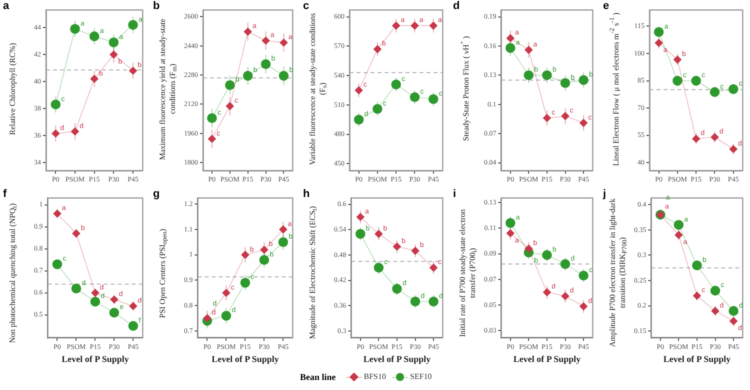 The width and height of the screenshot is (750, 390). What do you see at coordinates (420, 376) in the screenshot?
I see `legend-label: SEF10` at bounding box center [420, 376].